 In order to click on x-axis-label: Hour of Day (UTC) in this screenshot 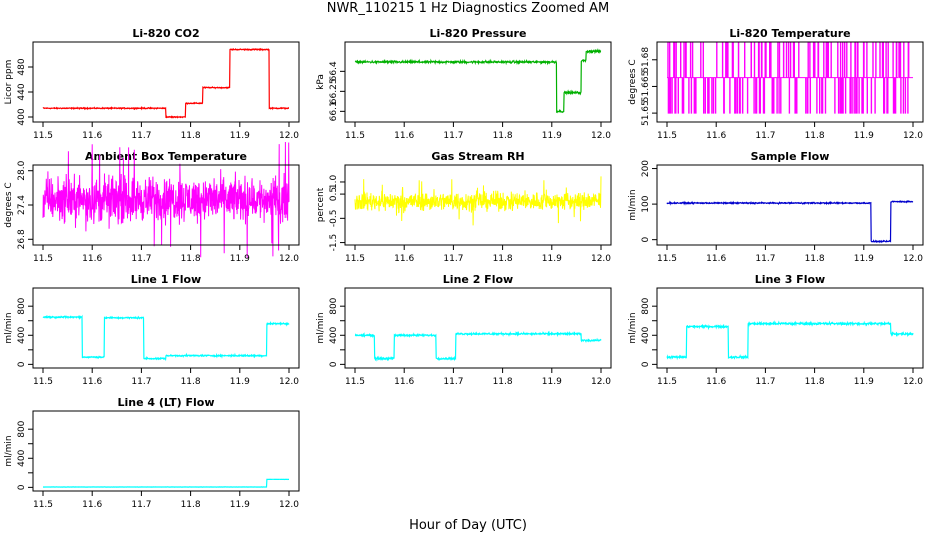, I will do `click(468, 525)`.